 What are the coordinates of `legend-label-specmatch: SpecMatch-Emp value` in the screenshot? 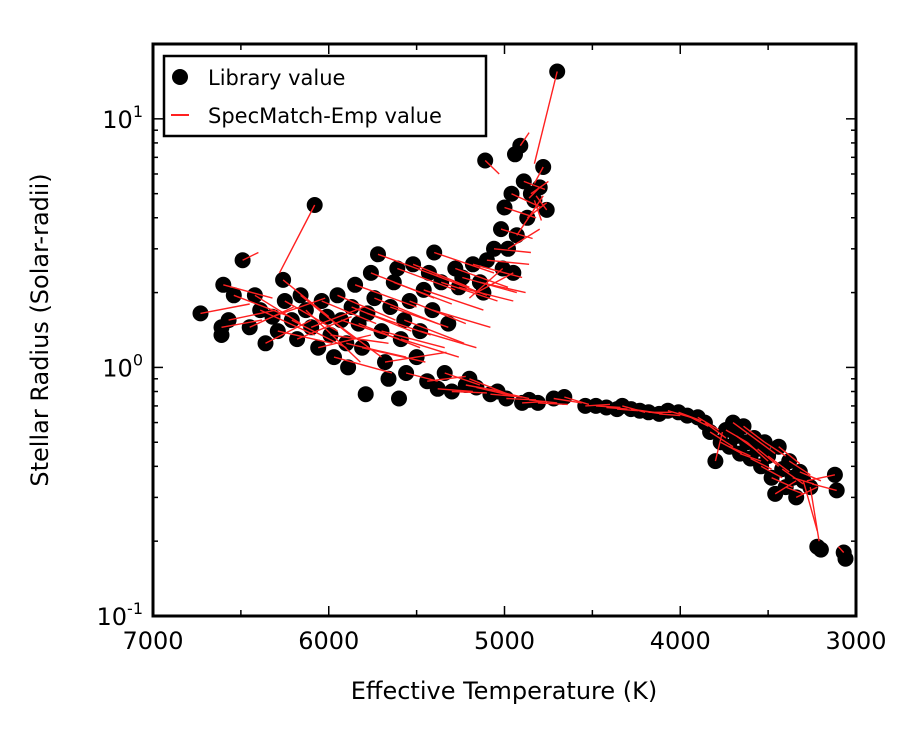 It's located at (325, 116).